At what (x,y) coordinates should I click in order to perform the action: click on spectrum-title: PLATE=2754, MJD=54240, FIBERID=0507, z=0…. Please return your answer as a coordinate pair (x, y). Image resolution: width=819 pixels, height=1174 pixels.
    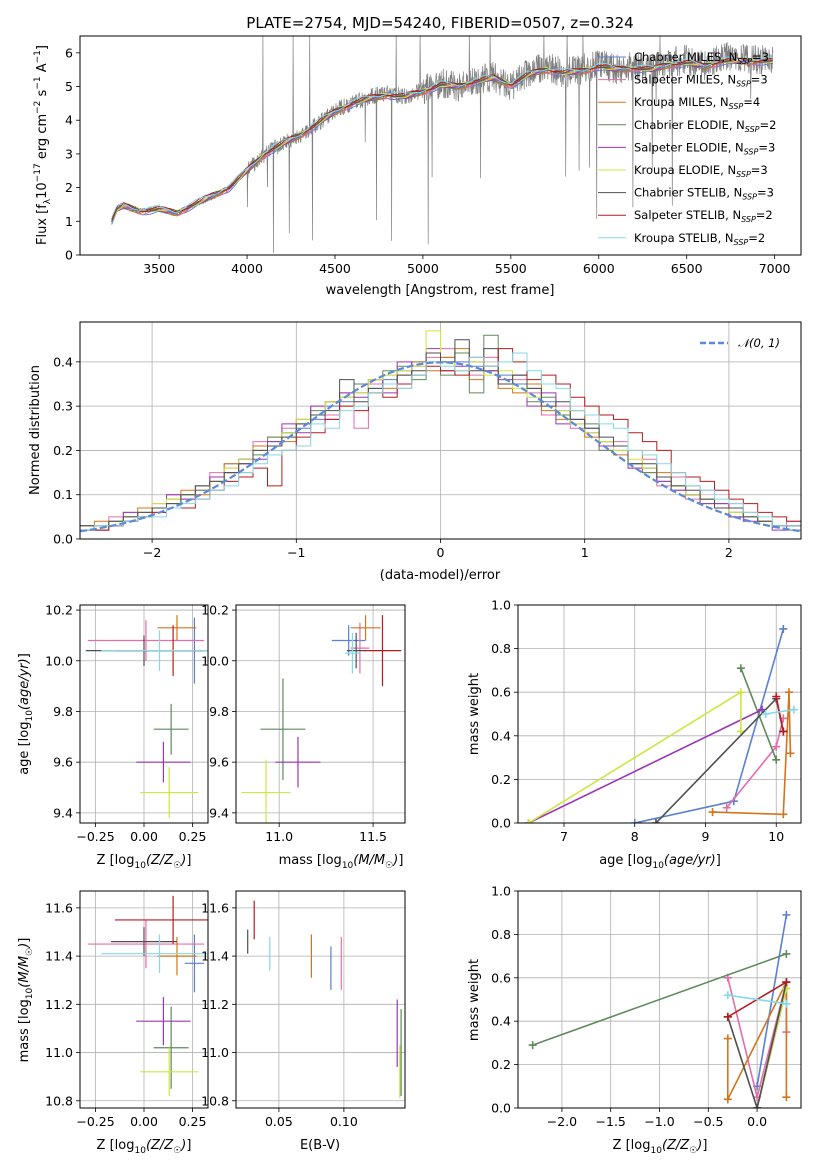
    Looking at the image, I should click on (439, 23).